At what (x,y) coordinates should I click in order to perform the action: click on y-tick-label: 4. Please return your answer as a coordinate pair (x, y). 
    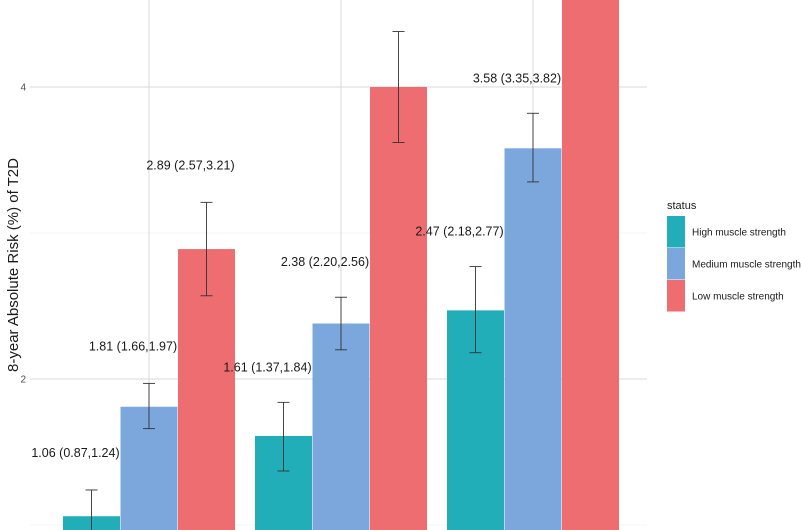
    Looking at the image, I should click on (23, 88).